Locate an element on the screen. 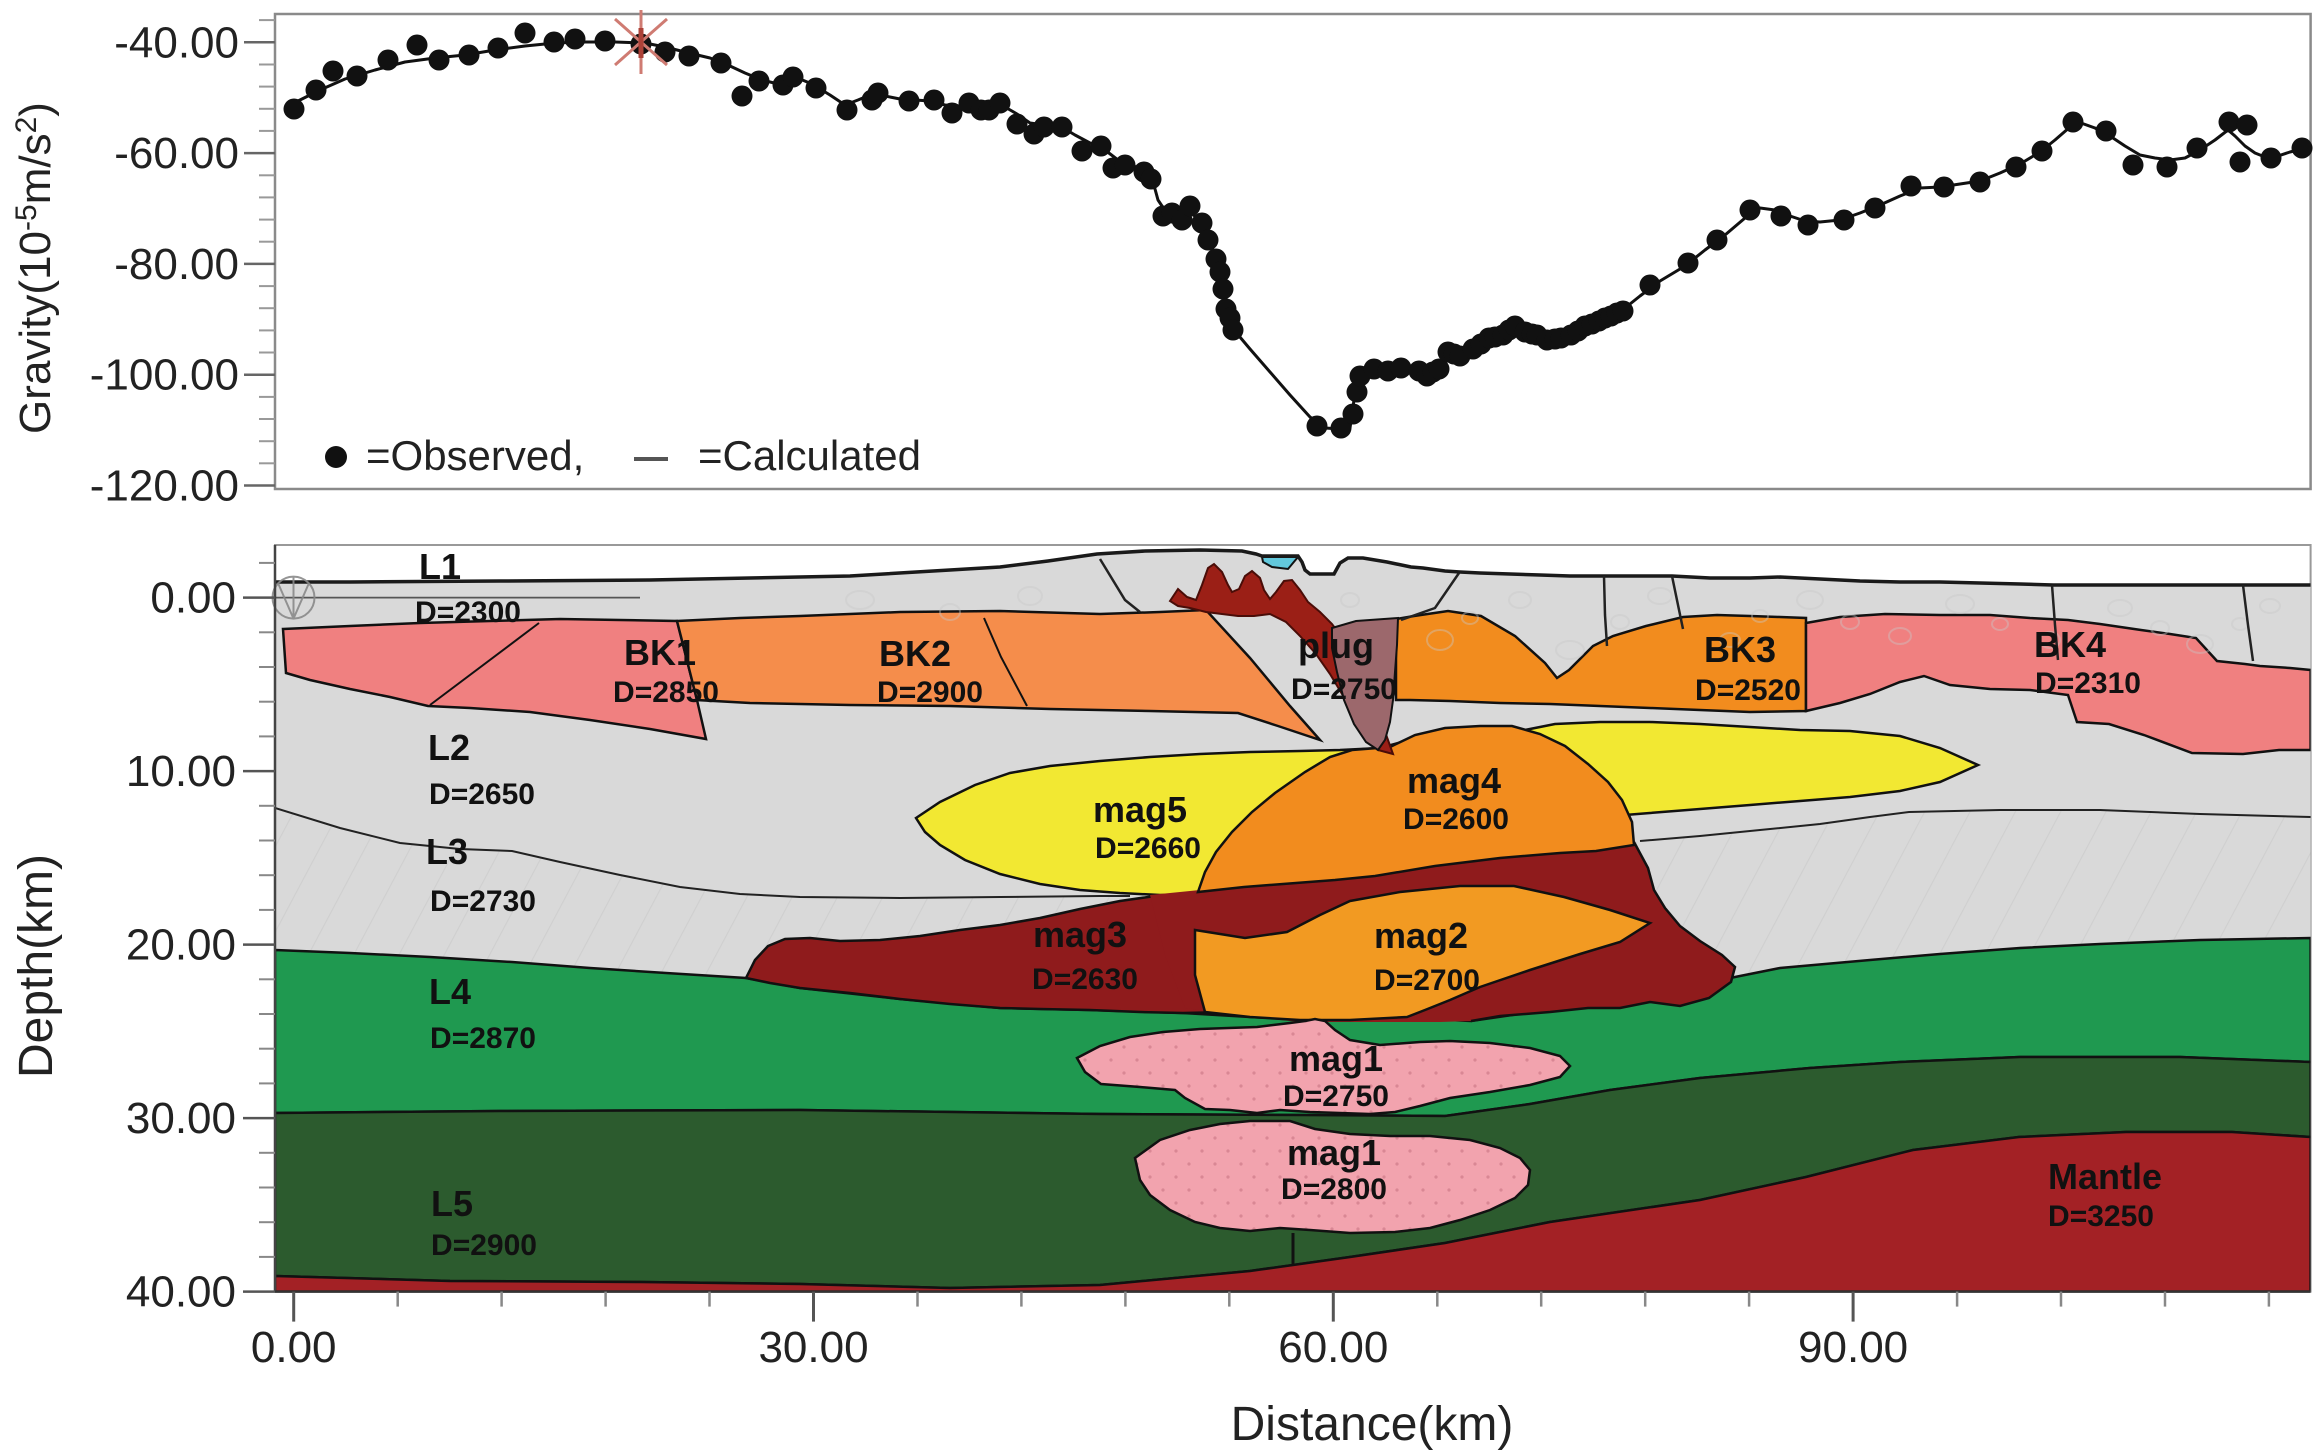 The height and width of the screenshot is (1455, 2316). svg-text: Distance(km) is located at coordinates (1372, 1424).